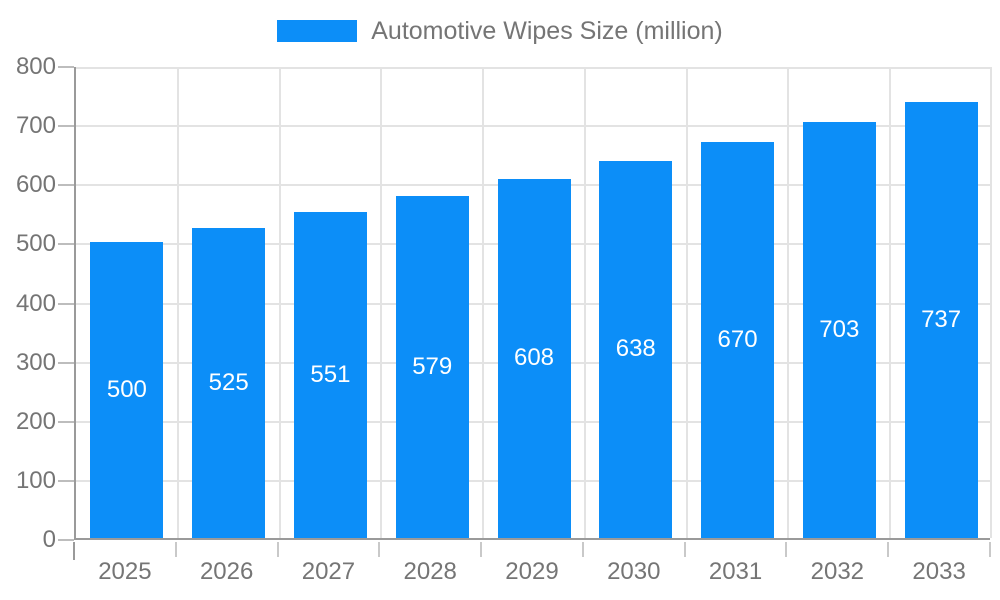 The image size is (1000, 600). I want to click on x-tick-label: 2033, so click(939, 571).